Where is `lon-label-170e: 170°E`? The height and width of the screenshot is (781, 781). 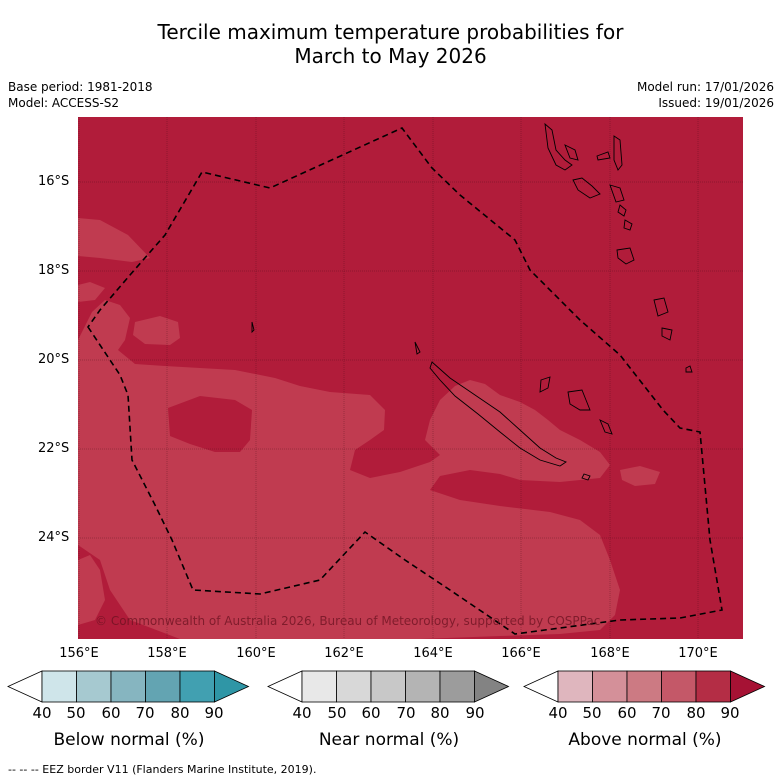
lon-label-170e: 170°E is located at coordinates (698, 653).